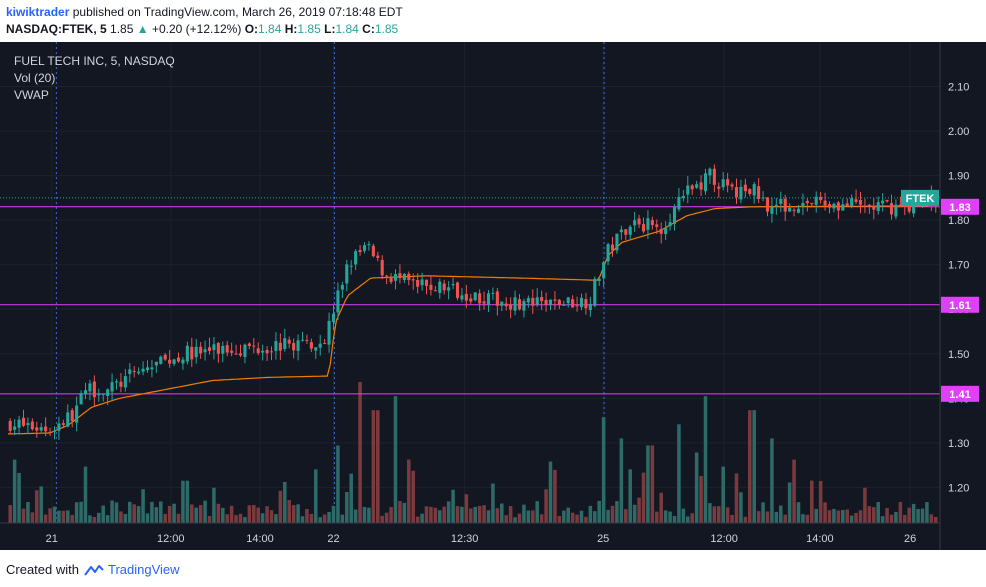 This screenshot has width=986, height=587. Describe the element at coordinates (38, 12) in the screenshot. I see `publisher-username: kiwiktrader` at that location.